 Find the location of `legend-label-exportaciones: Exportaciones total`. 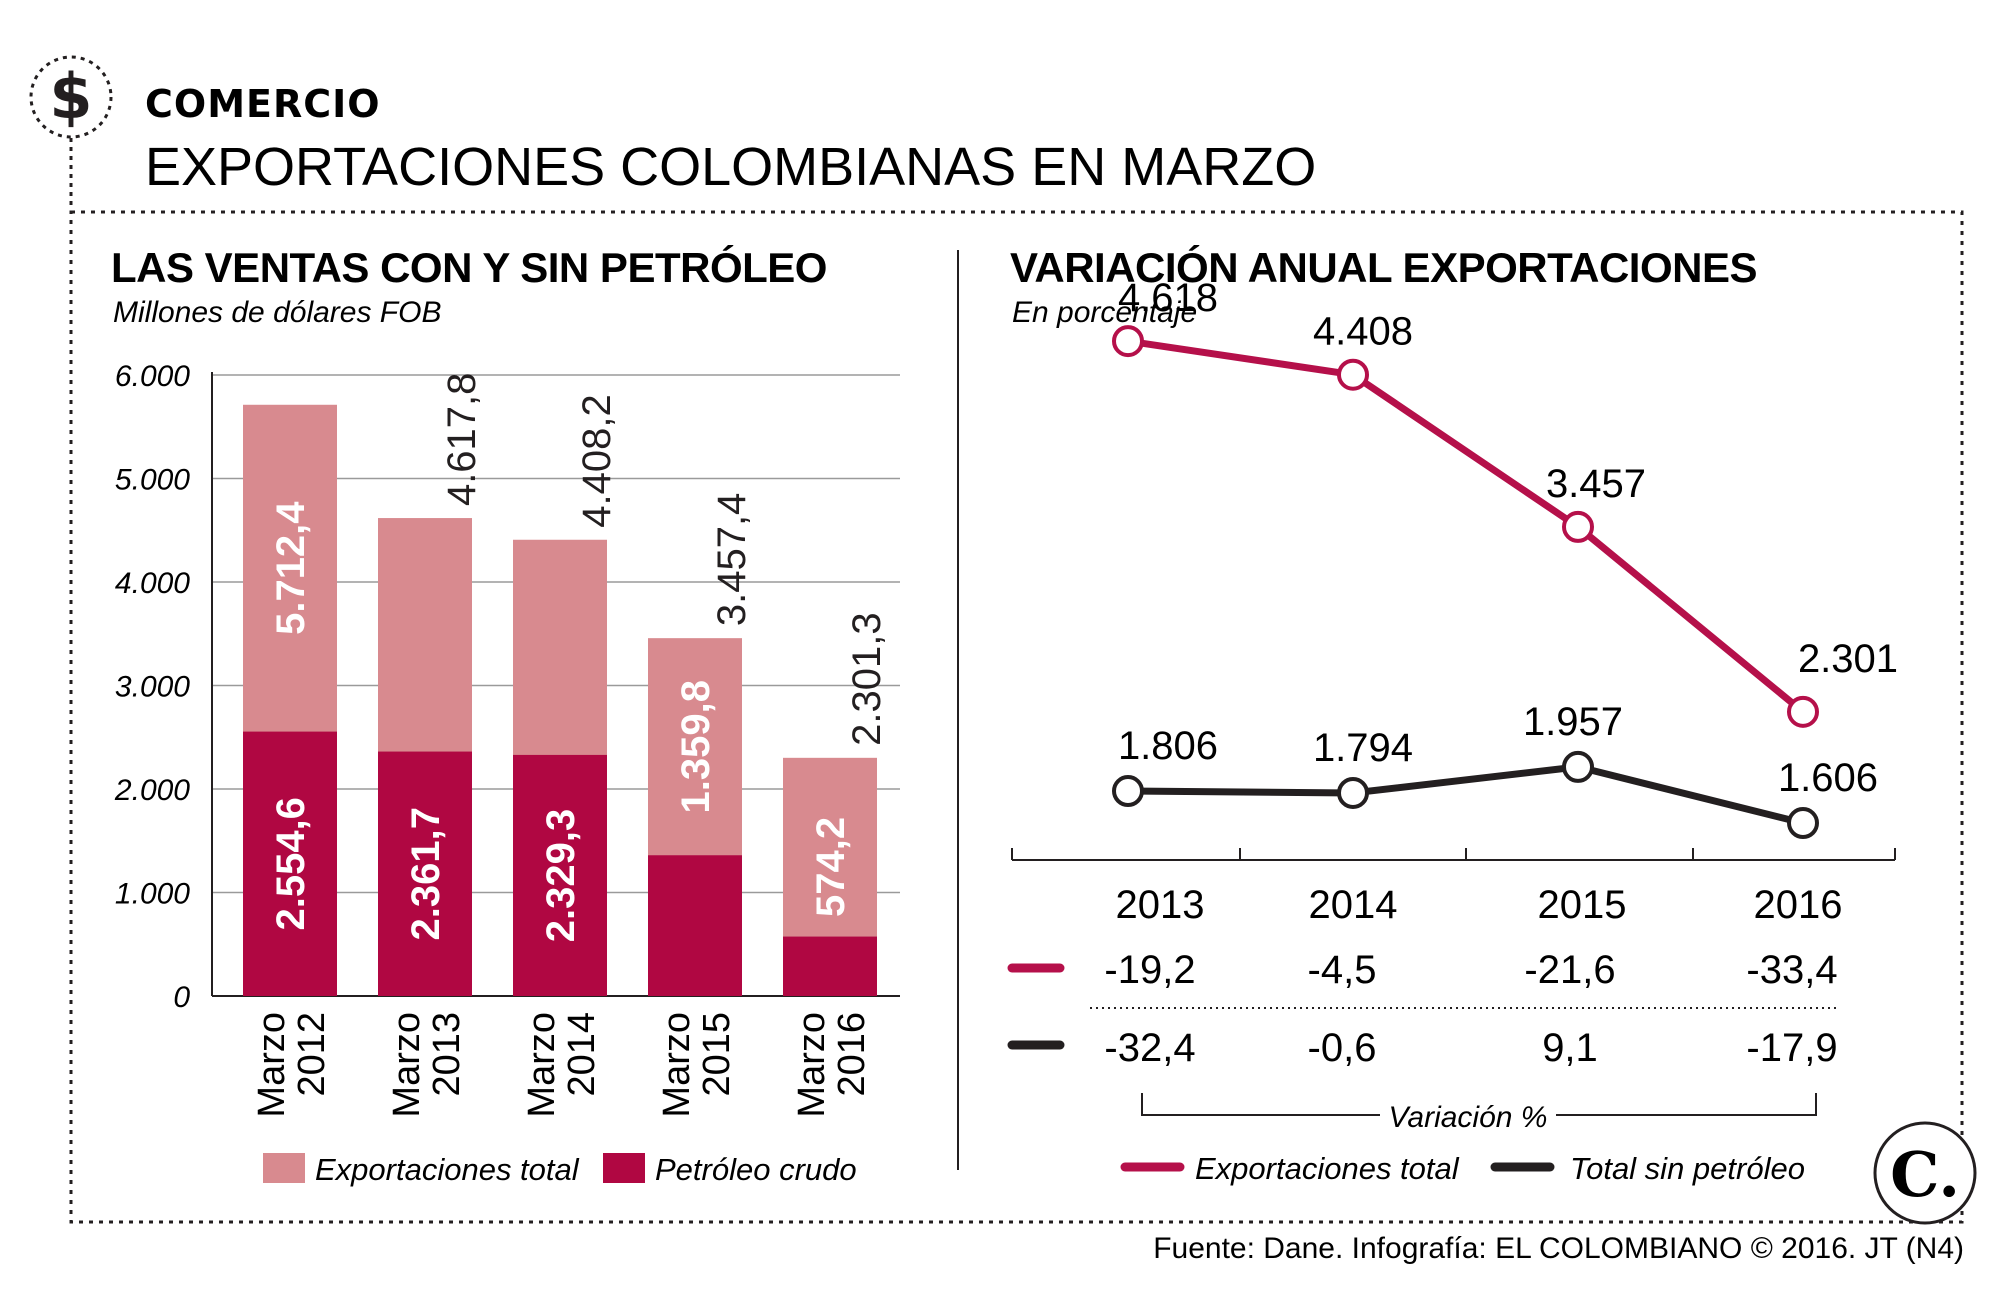

legend-label-exportaciones: Exportaciones total is located at coordinates (447, 1169).